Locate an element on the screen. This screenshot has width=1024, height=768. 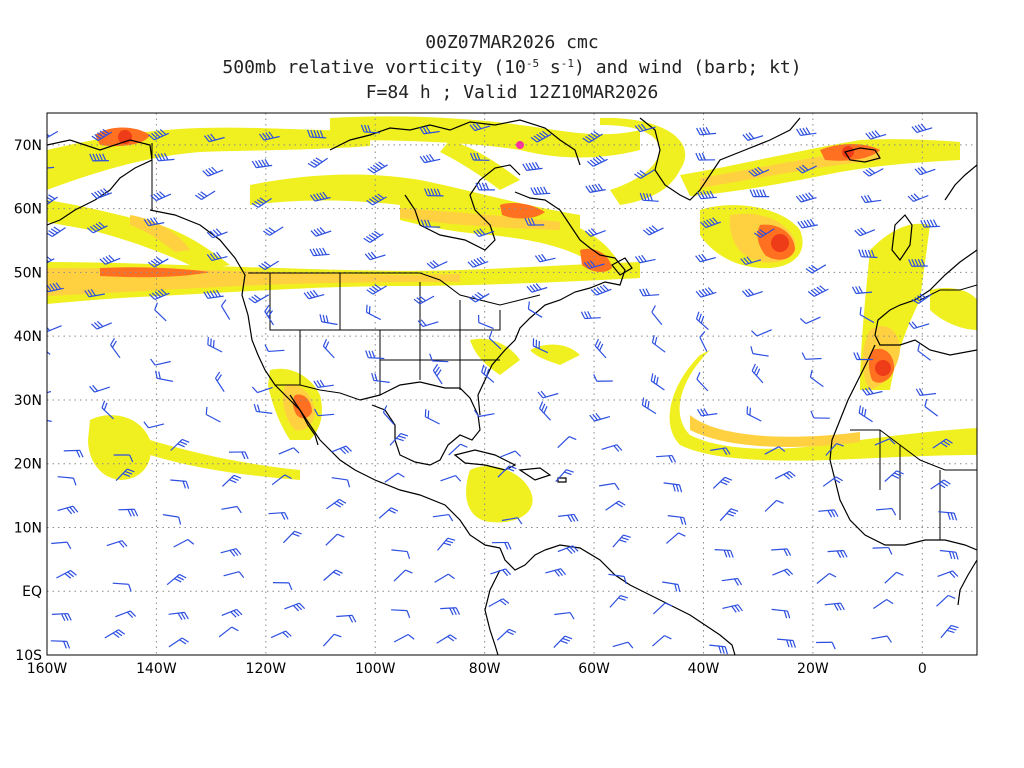
lon-tick-label: 20W is located at coordinates (813, 669).